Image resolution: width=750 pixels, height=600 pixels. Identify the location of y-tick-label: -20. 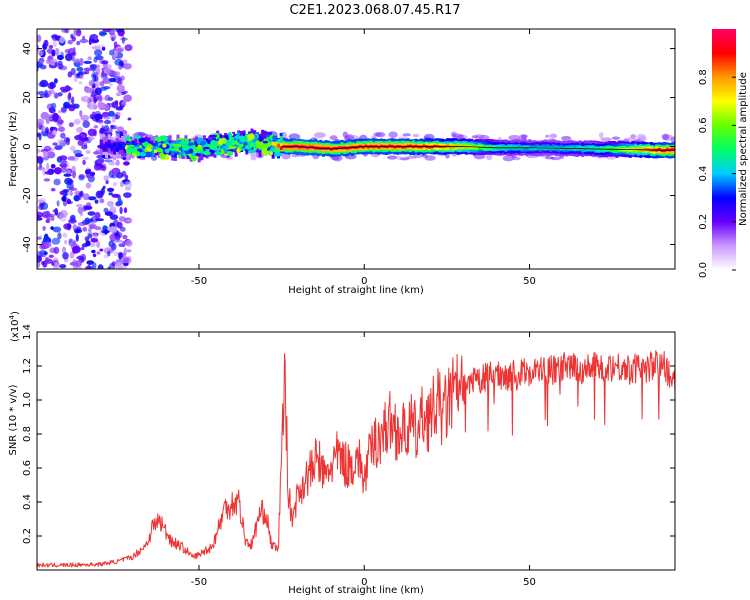
(27, 195).